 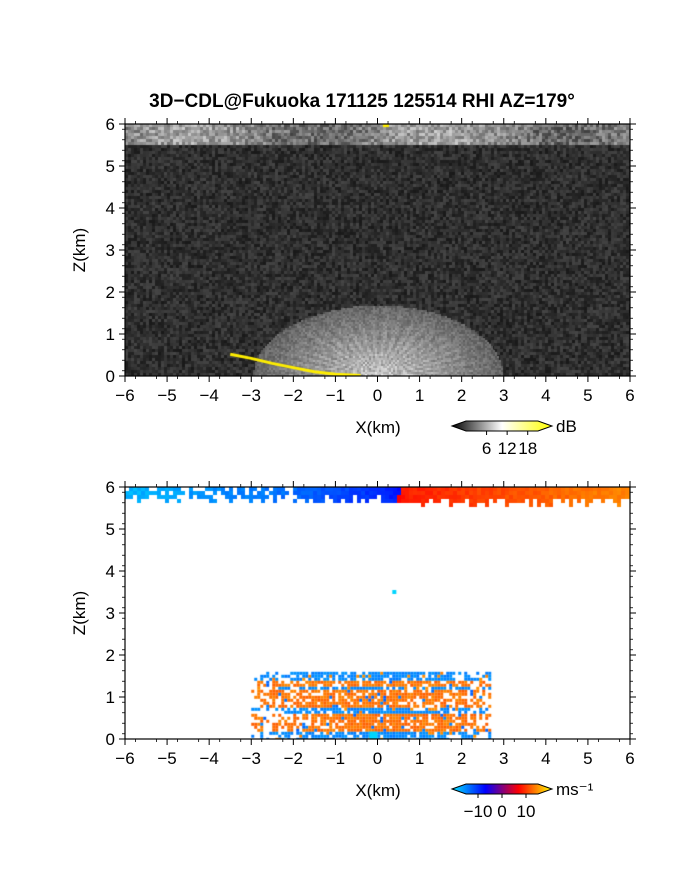 What do you see at coordinates (513, 437) in the screenshot?
I see `colorbar-1: 6 12 18 dB` at bounding box center [513, 437].